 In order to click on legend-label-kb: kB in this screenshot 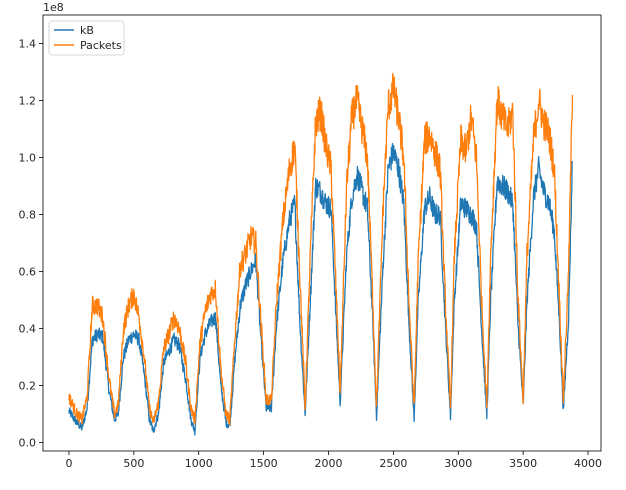, I will do `click(87, 30)`.